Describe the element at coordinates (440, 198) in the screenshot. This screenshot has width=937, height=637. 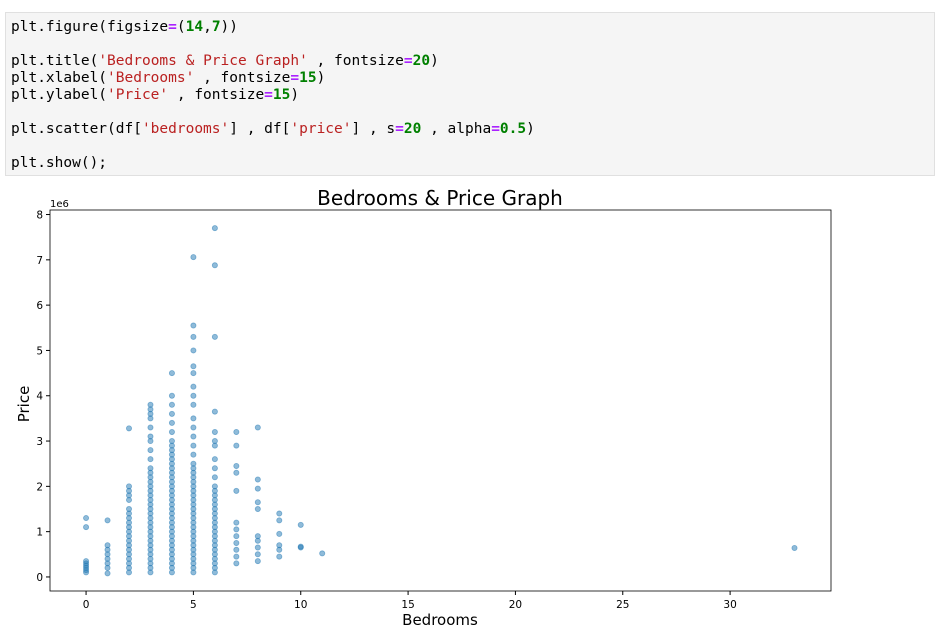
I see `chart-title: Bedrooms & Price Graph` at that location.